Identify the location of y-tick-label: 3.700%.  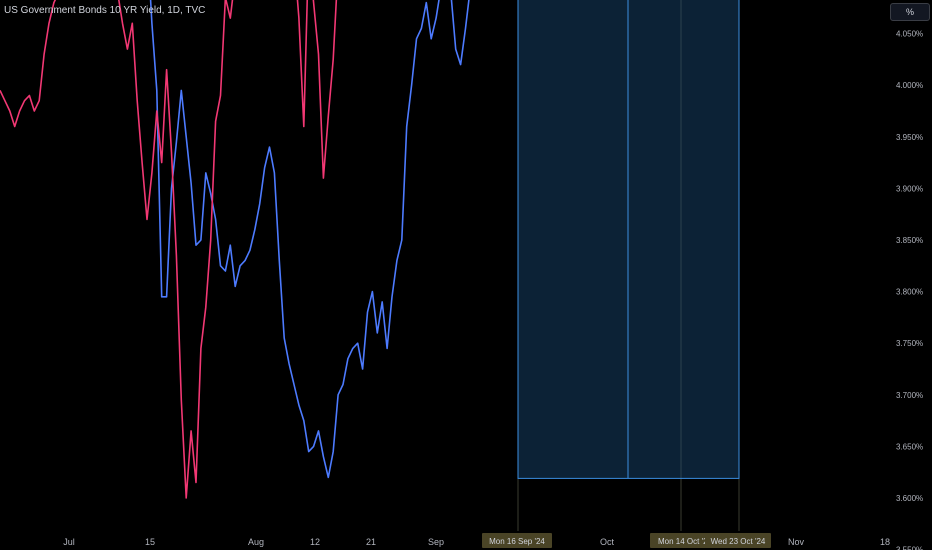
(909, 395).